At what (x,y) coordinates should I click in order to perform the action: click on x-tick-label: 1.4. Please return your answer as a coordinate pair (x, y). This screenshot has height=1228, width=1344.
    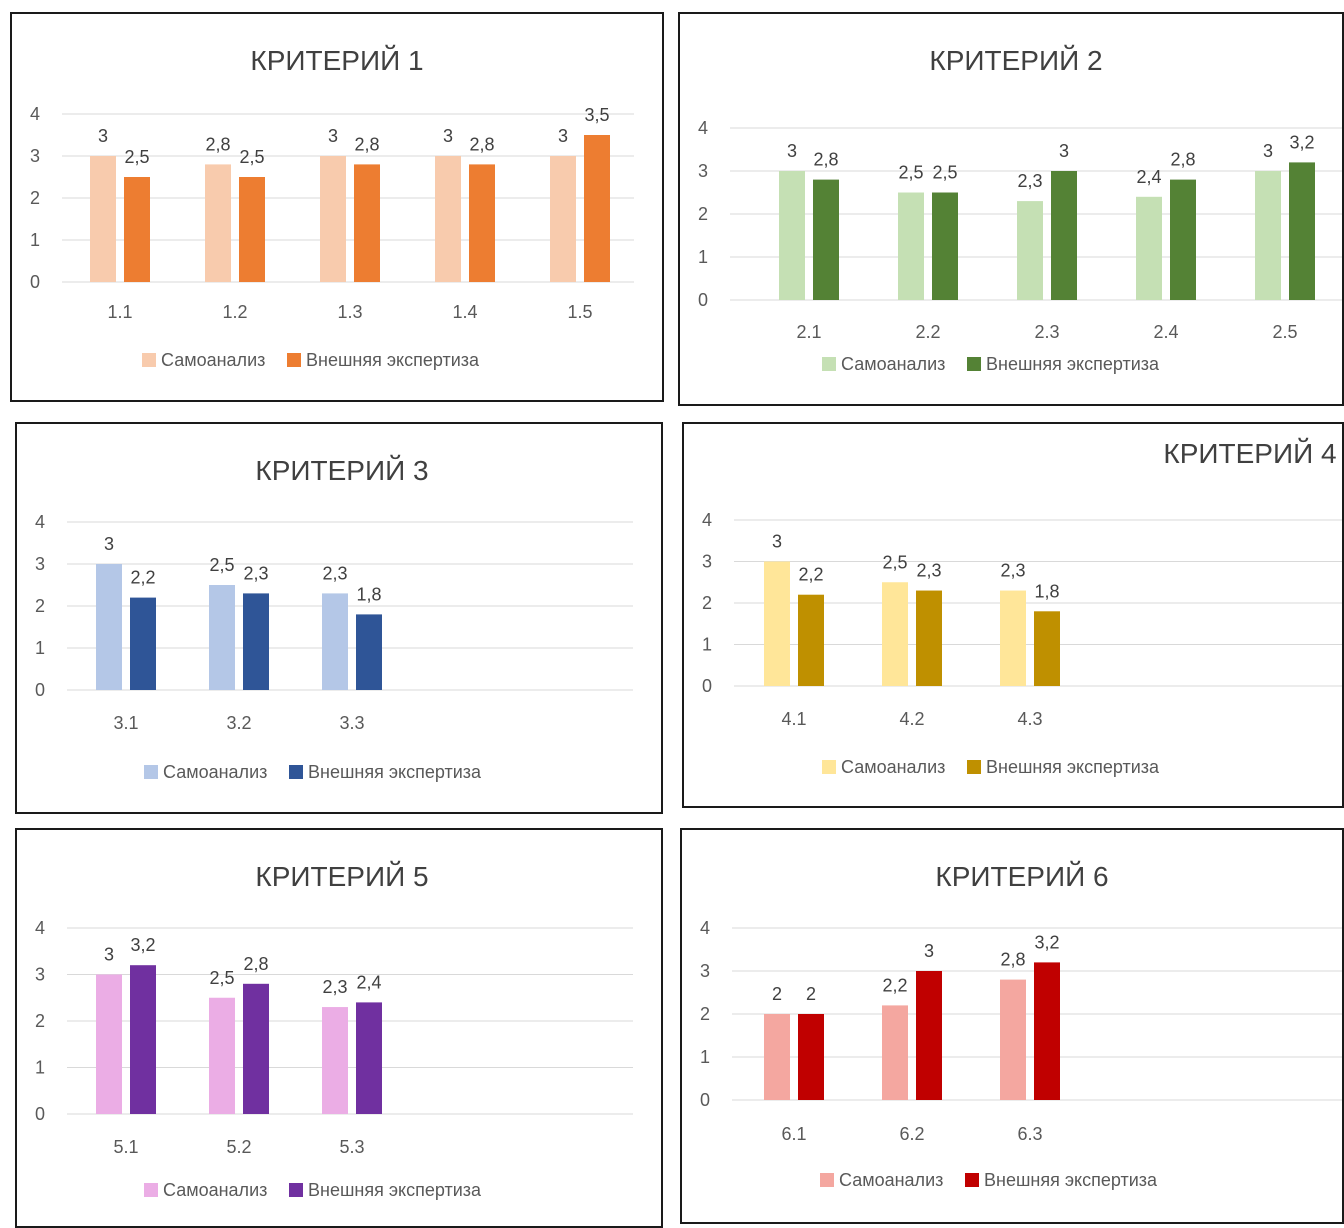
    Looking at the image, I should click on (464, 312).